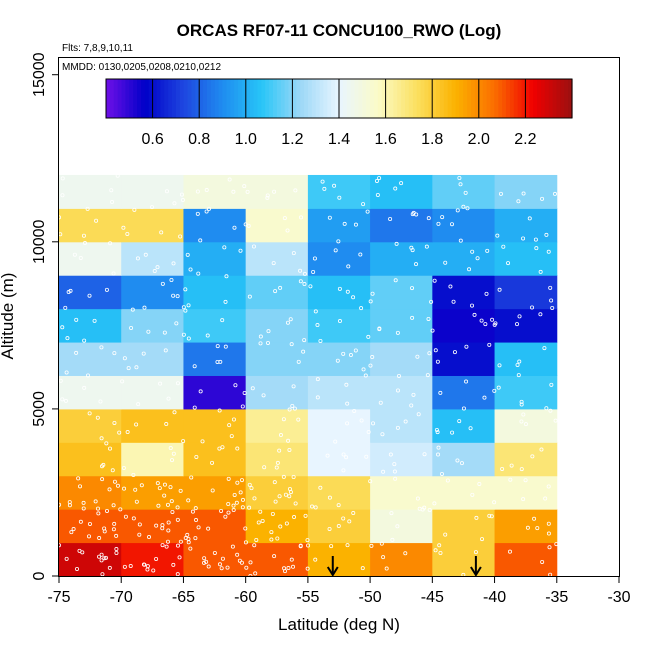  What do you see at coordinates (307, 597) in the screenshot?
I see `x-tick-label: -55` at bounding box center [307, 597].